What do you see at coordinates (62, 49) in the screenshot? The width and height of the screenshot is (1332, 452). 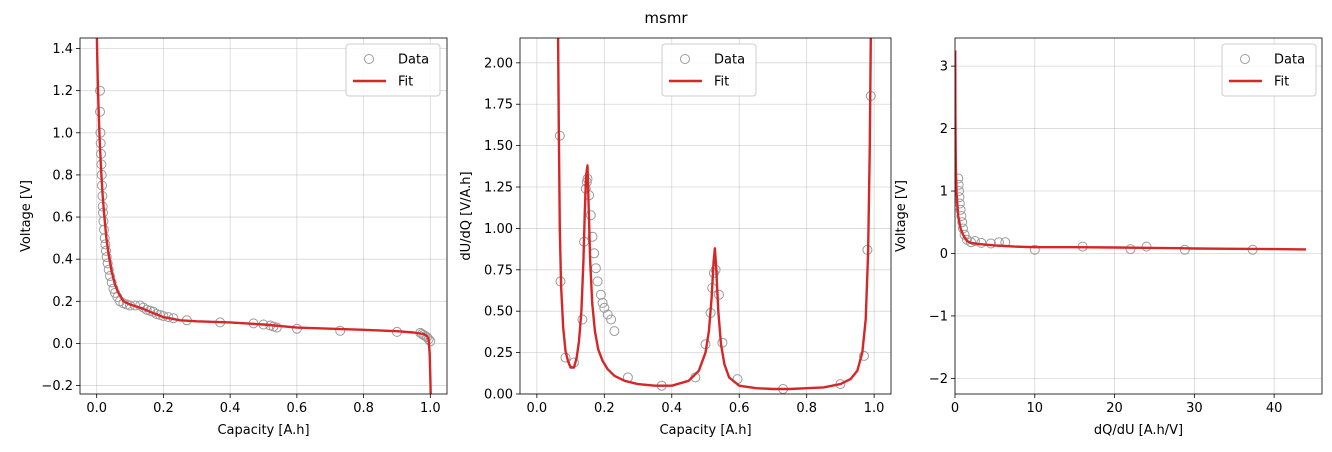 I see `y-tick-label: 1.4` at bounding box center [62, 49].